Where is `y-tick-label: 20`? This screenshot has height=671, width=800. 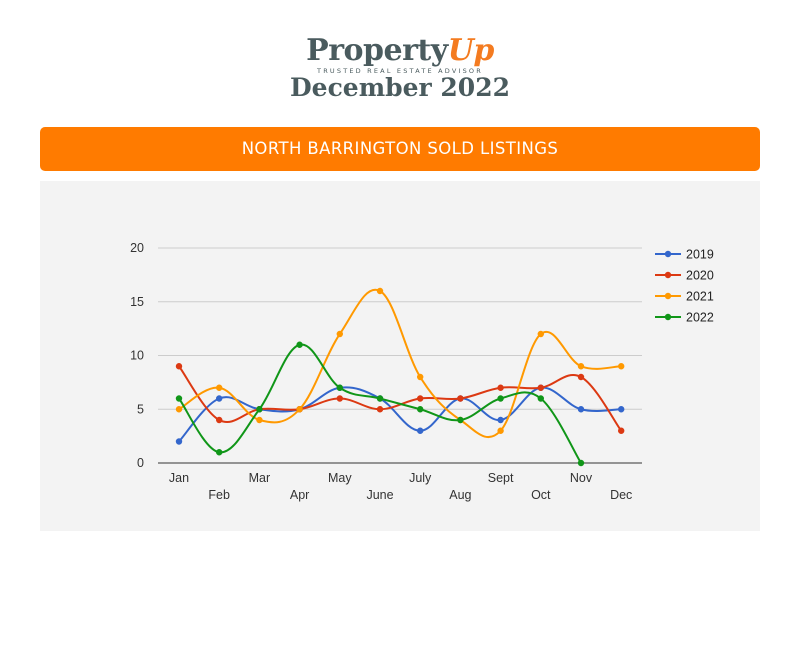
y-tick-label: 20 is located at coordinates (137, 248).